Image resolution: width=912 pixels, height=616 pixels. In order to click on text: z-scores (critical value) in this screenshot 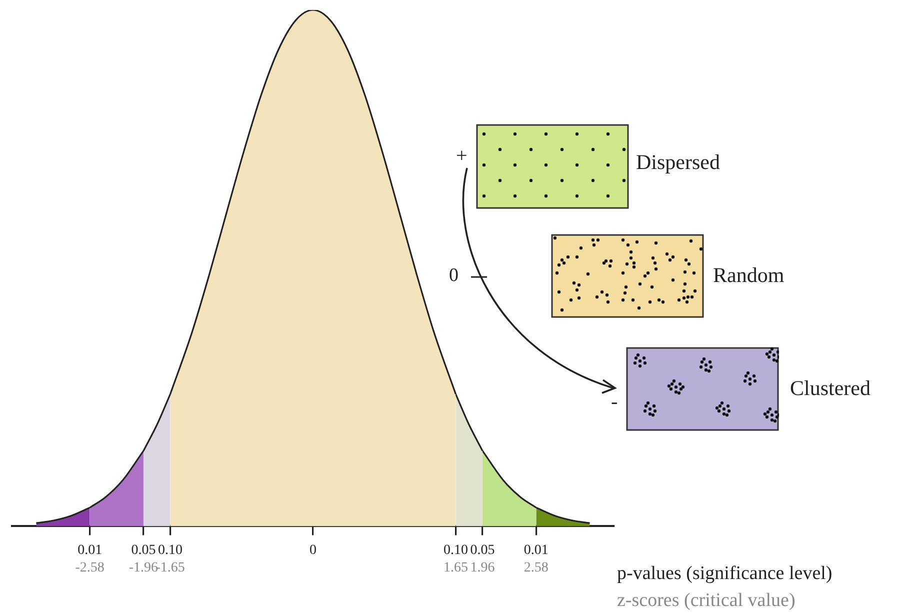, I will do `click(706, 601)`.